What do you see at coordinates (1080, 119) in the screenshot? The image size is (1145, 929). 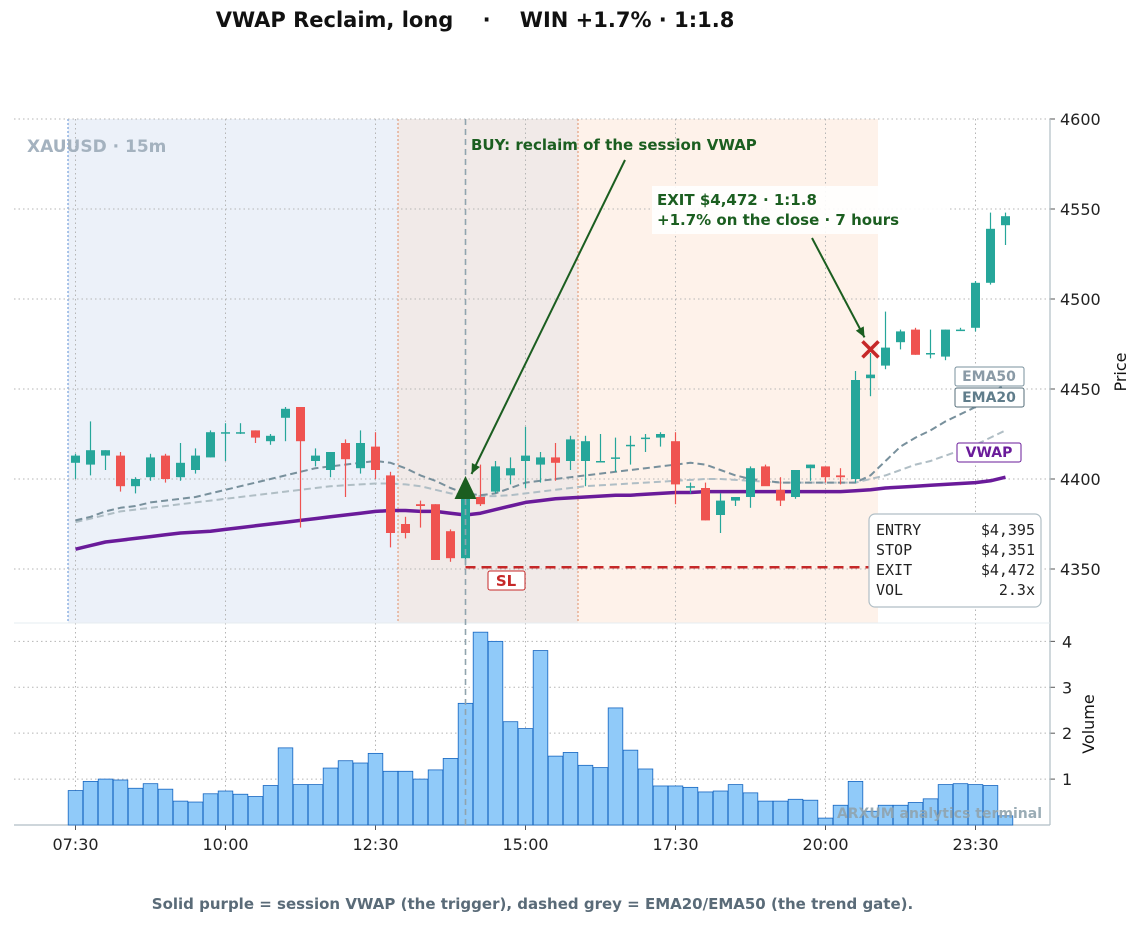 I see `price-tick-label: 4600` at bounding box center [1080, 119].